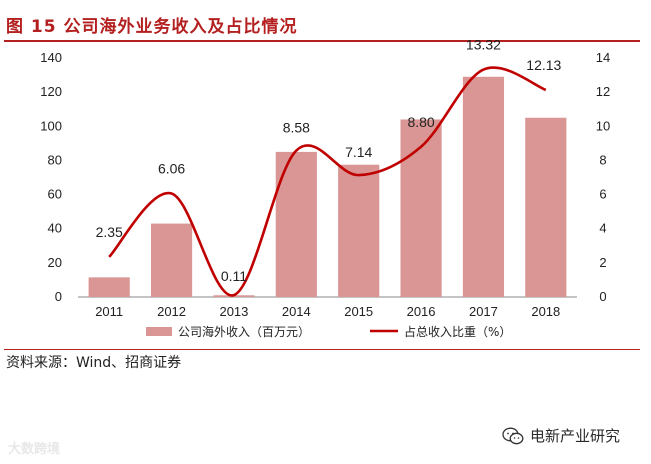  What do you see at coordinates (322, 349) in the screenshot?
I see `source-rule` at bounding box center [322, 349].